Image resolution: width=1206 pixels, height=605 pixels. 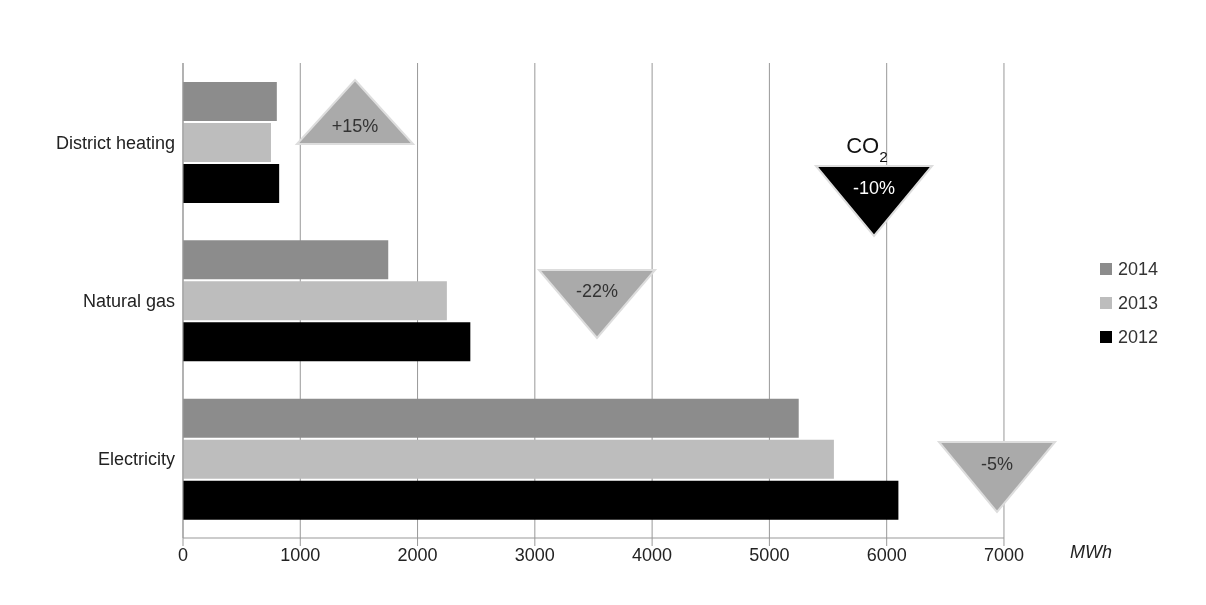 What do you see at coordinates (300, 554) in the screenshot?
I see `x-tick-label: 1000` at bounding box center [300, 554].